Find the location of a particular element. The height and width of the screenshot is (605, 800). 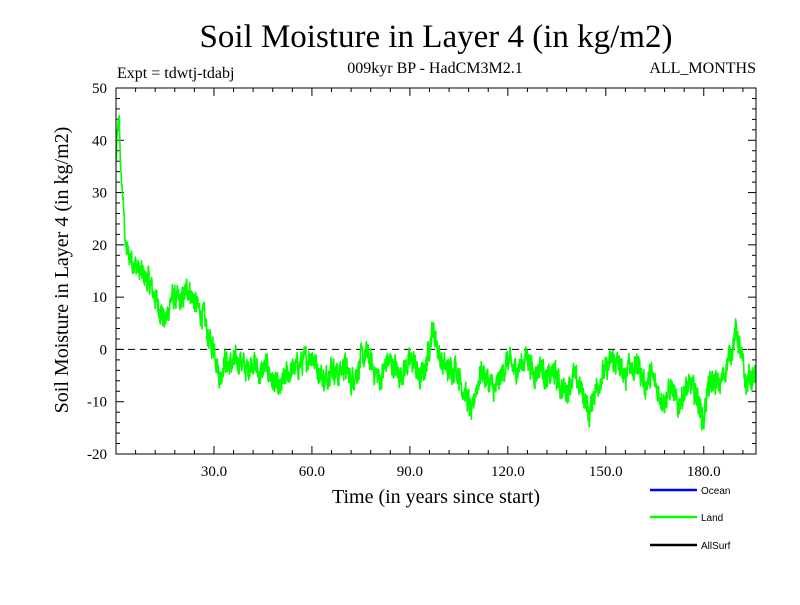

legend-label-ocean: Ocean is located at coordinates (715, 491).